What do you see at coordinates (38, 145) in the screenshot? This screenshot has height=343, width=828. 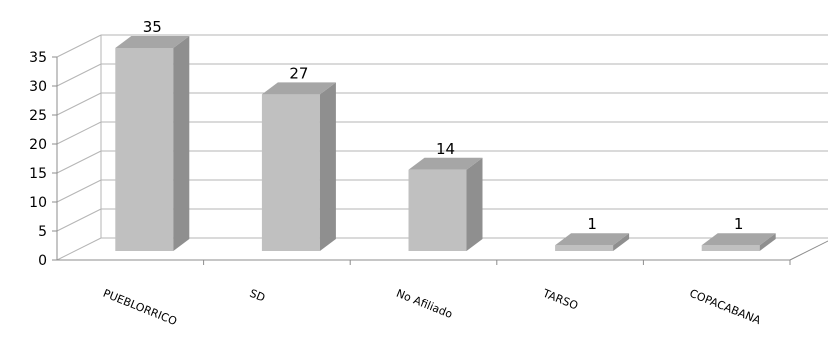 I see `y-tick-label: 20` at bounding box center [38, 145].